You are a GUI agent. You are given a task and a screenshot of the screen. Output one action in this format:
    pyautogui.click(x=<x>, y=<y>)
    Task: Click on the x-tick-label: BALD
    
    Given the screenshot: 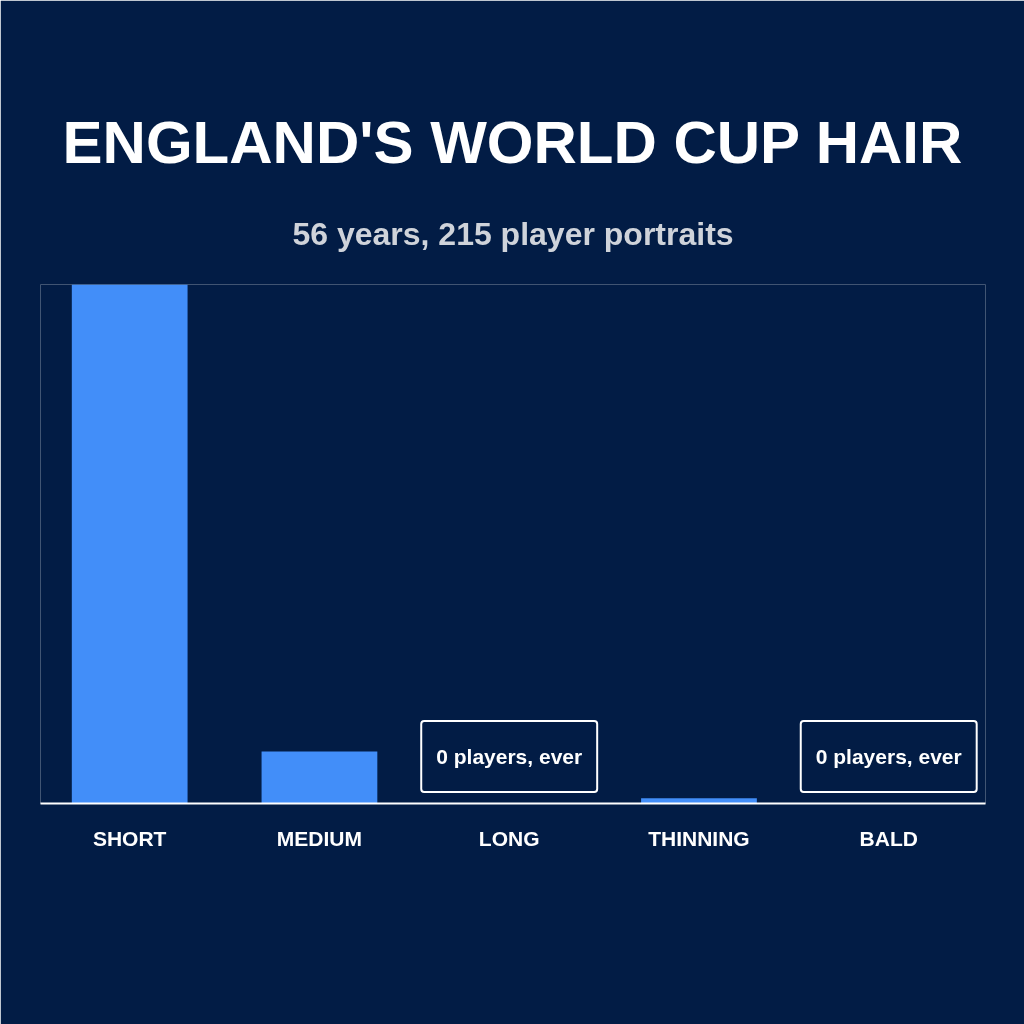 What is the action you would take?
    pyautogui.click(x=888, y=838)
    